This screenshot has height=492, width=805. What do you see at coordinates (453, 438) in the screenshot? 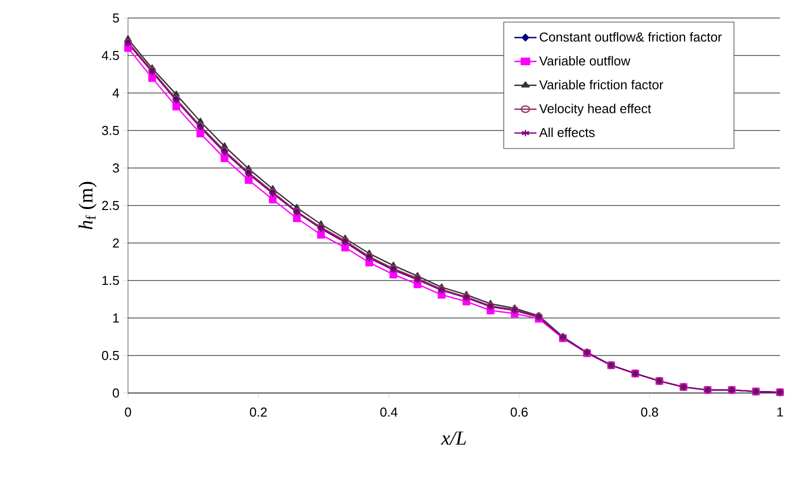
I see `x-axis-title: x/L` at bounding box center [453, 438].